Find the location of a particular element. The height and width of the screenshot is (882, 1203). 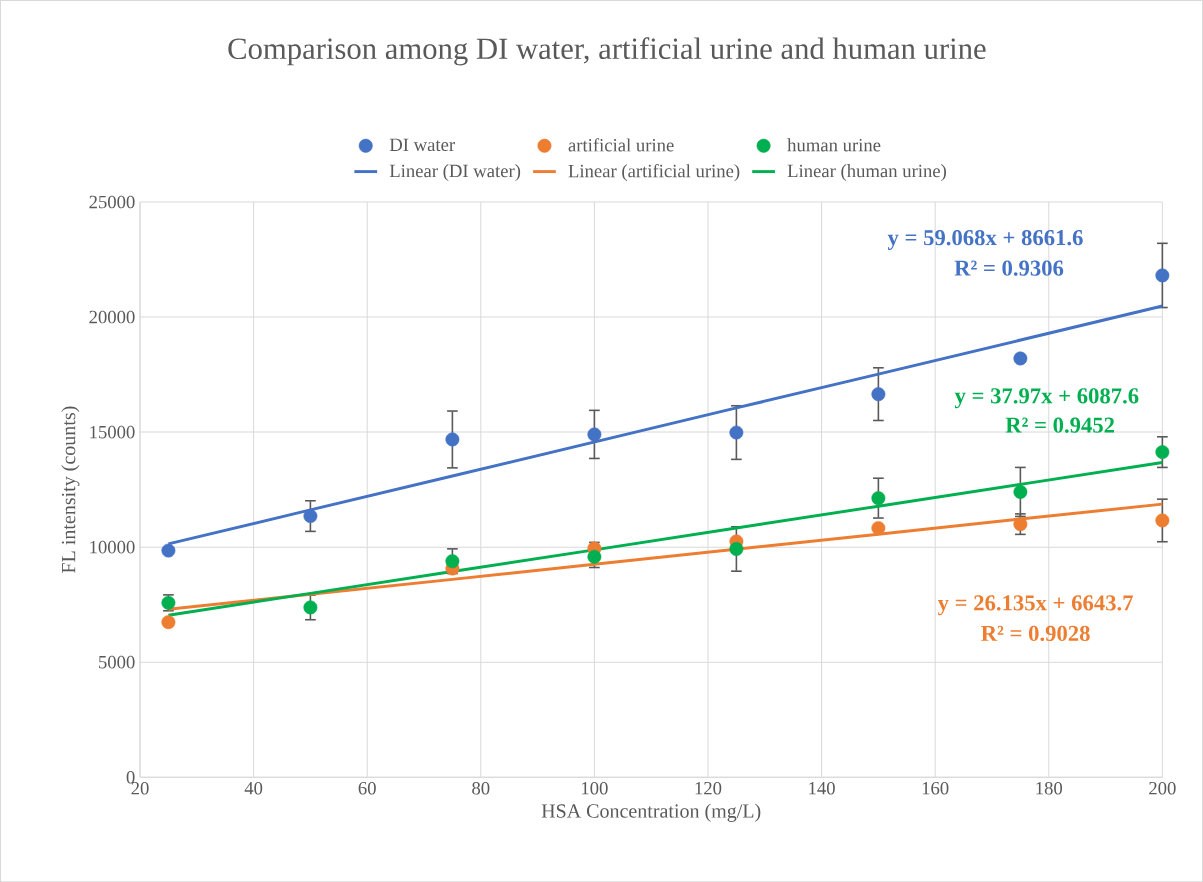

x-tick-label: 40 is located at coordinates (253, 788).